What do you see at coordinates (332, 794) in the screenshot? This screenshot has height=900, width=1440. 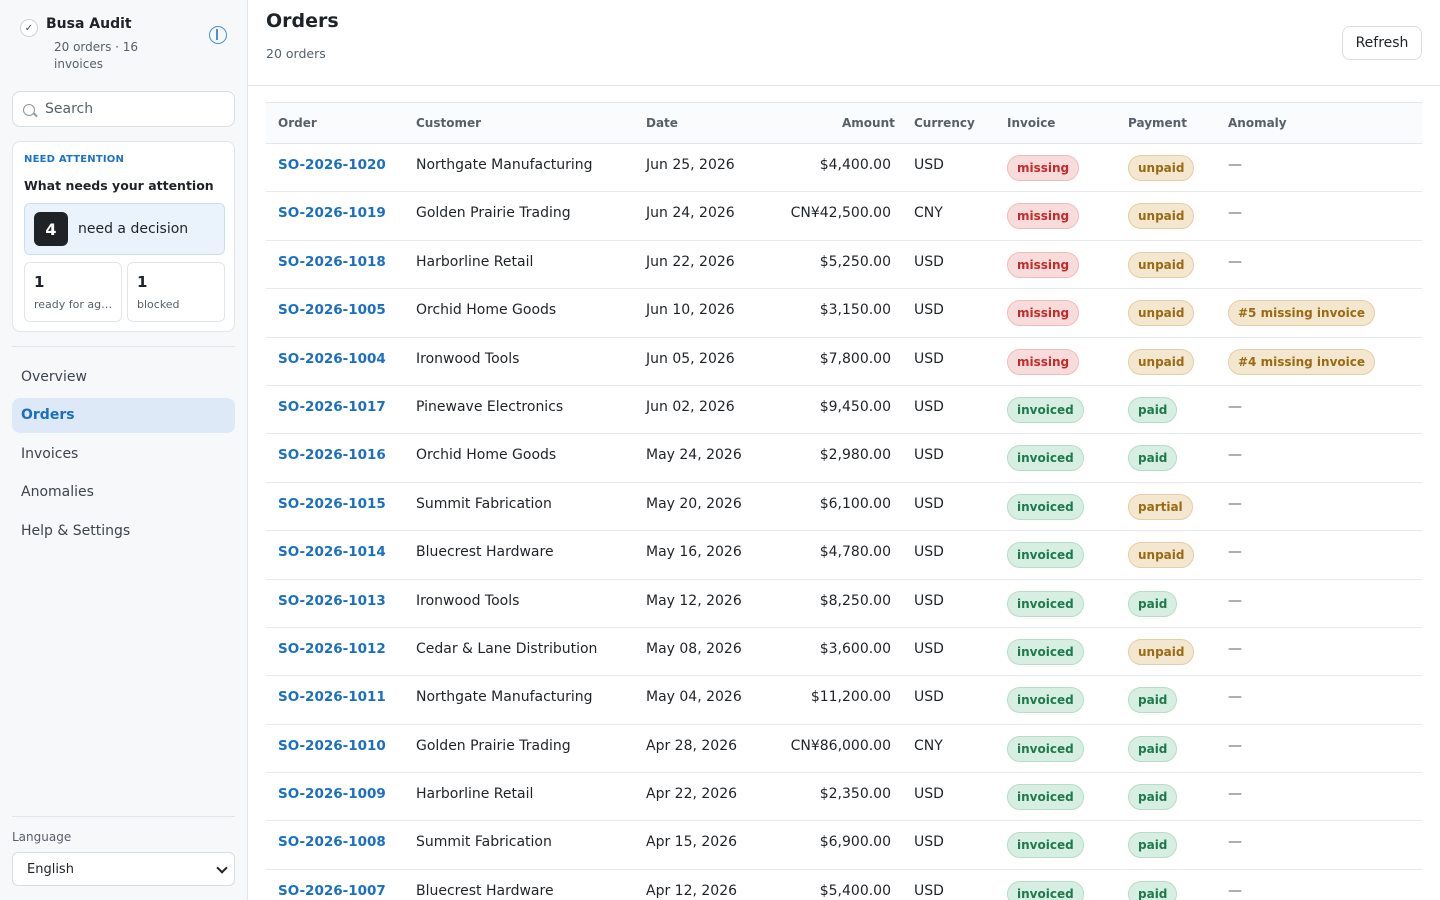 I see `order-link: SO-2026-1009` at bounding box center [332, 794].